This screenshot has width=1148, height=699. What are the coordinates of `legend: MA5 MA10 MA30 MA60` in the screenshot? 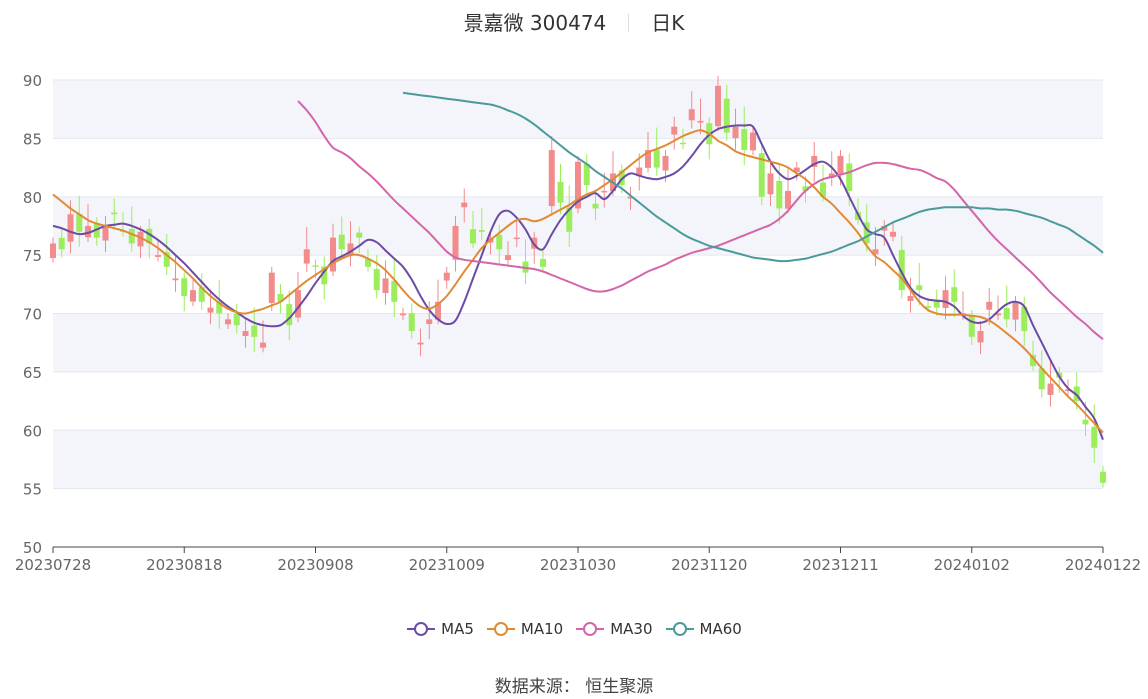 It's located at (574, 630).